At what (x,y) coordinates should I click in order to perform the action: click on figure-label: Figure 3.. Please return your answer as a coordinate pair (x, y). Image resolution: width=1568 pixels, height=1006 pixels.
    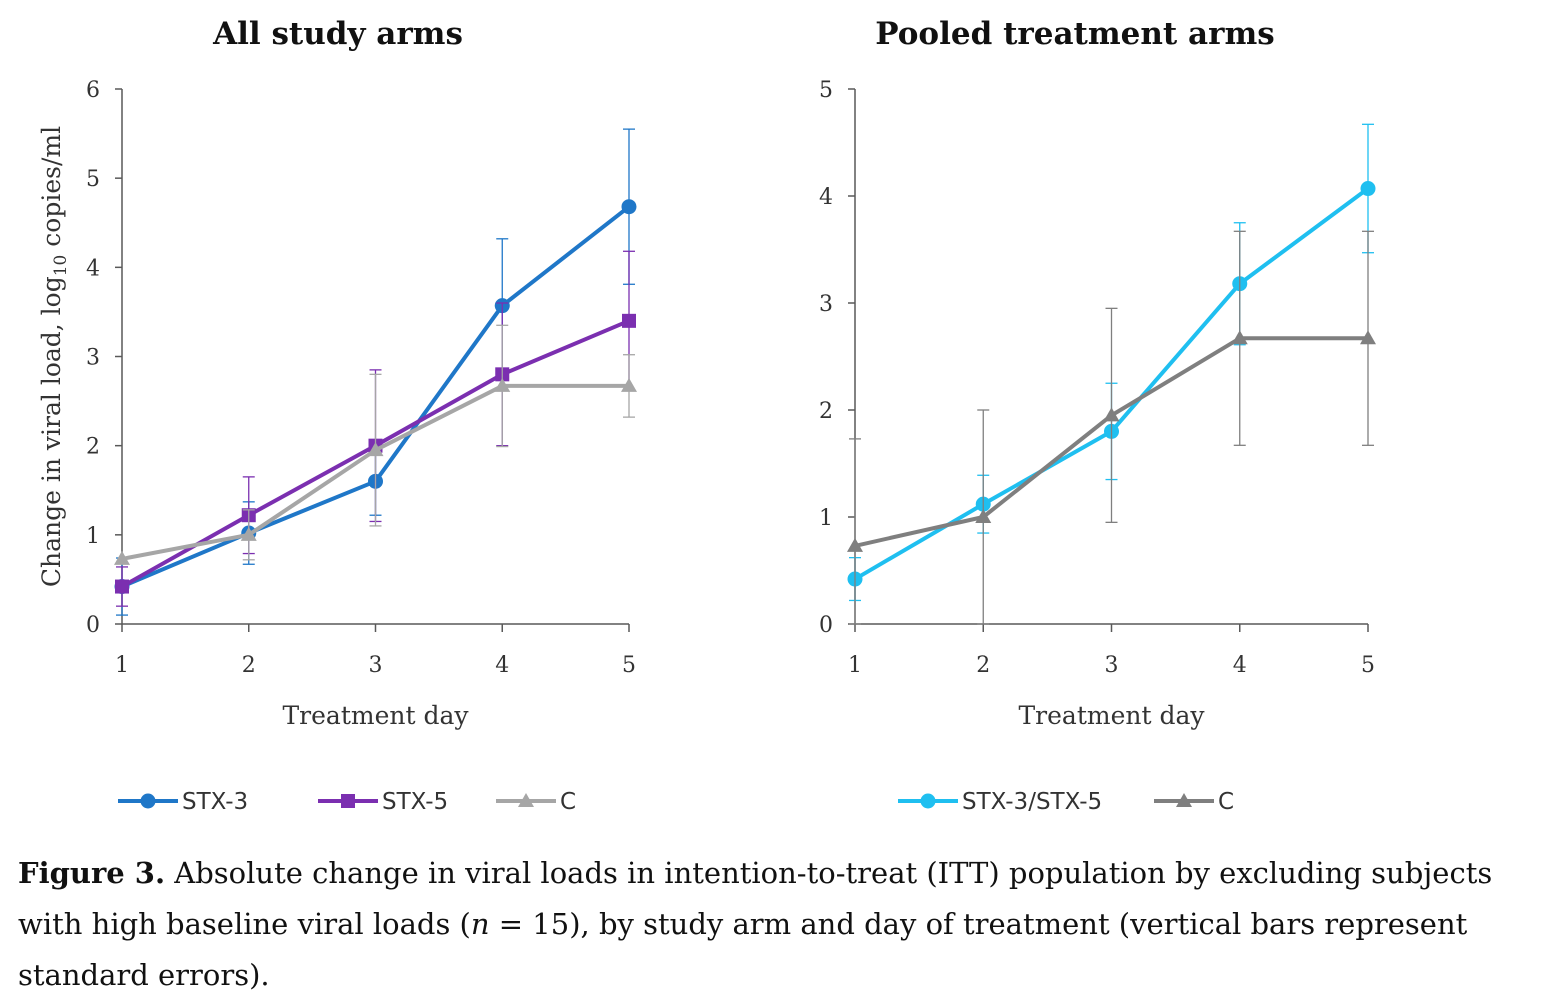
    Looking at the image, I should click on (92, 873).